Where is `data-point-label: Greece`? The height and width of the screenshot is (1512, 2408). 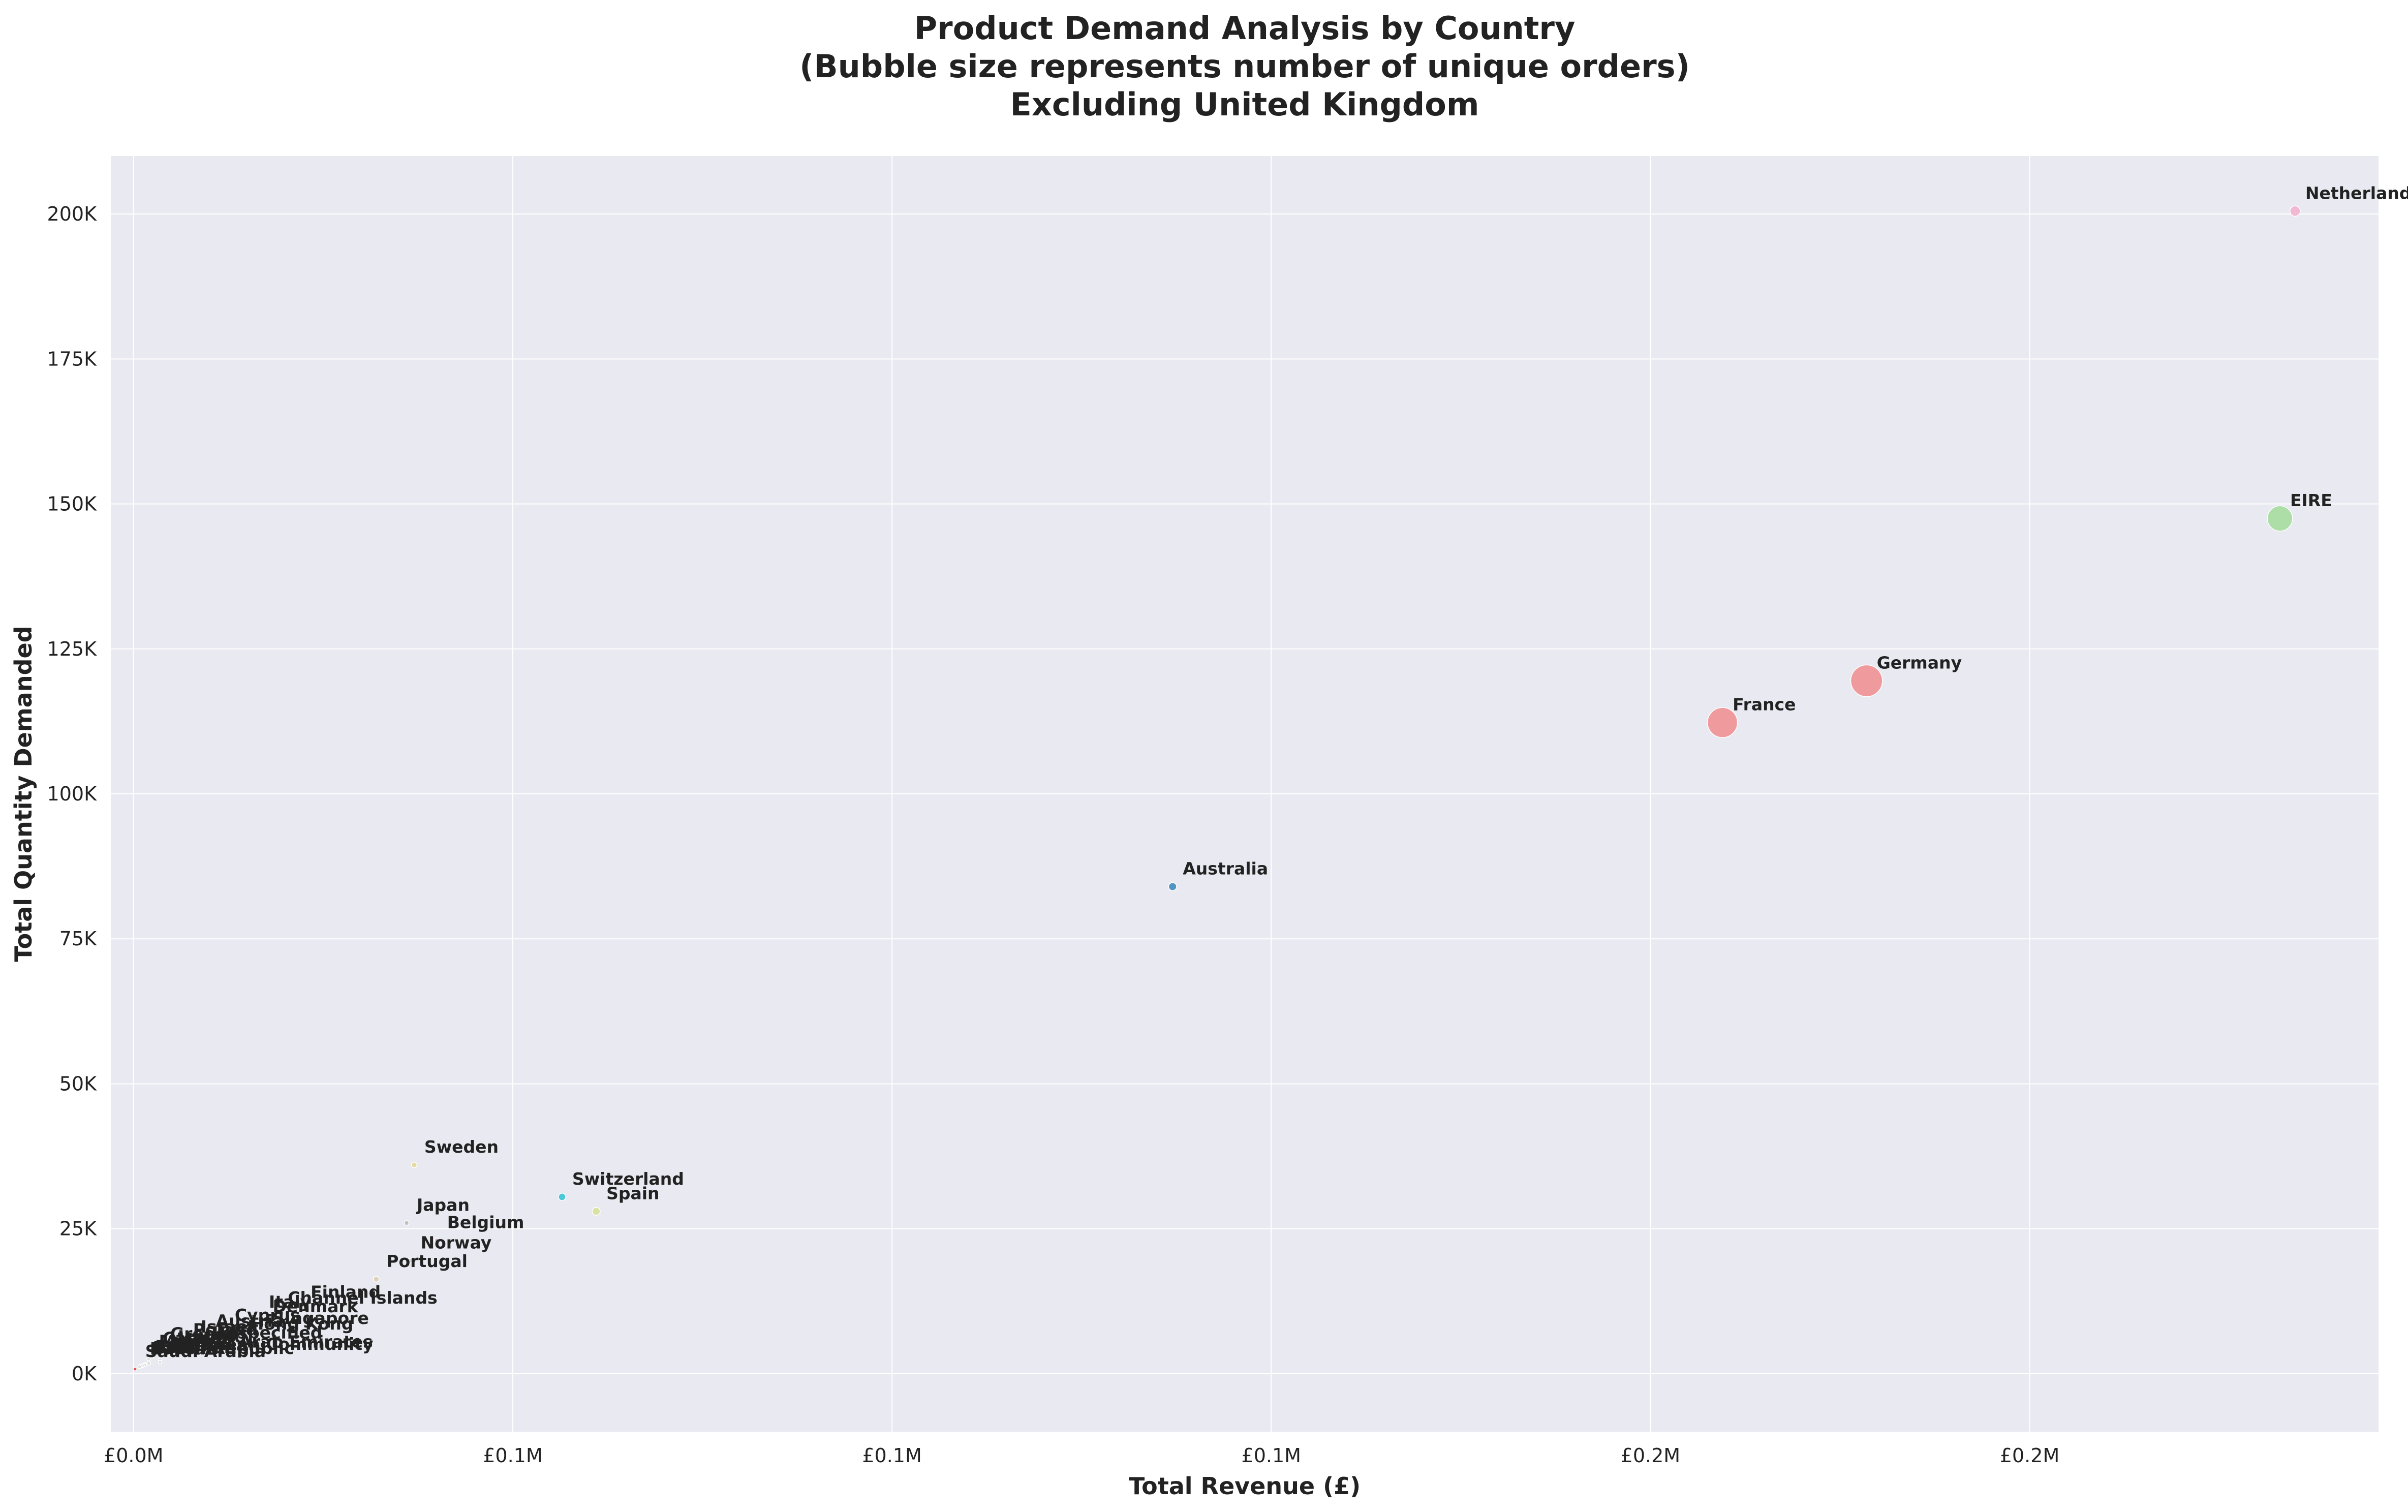 data-point-label: Greece is located at coordinates (203, 1334).